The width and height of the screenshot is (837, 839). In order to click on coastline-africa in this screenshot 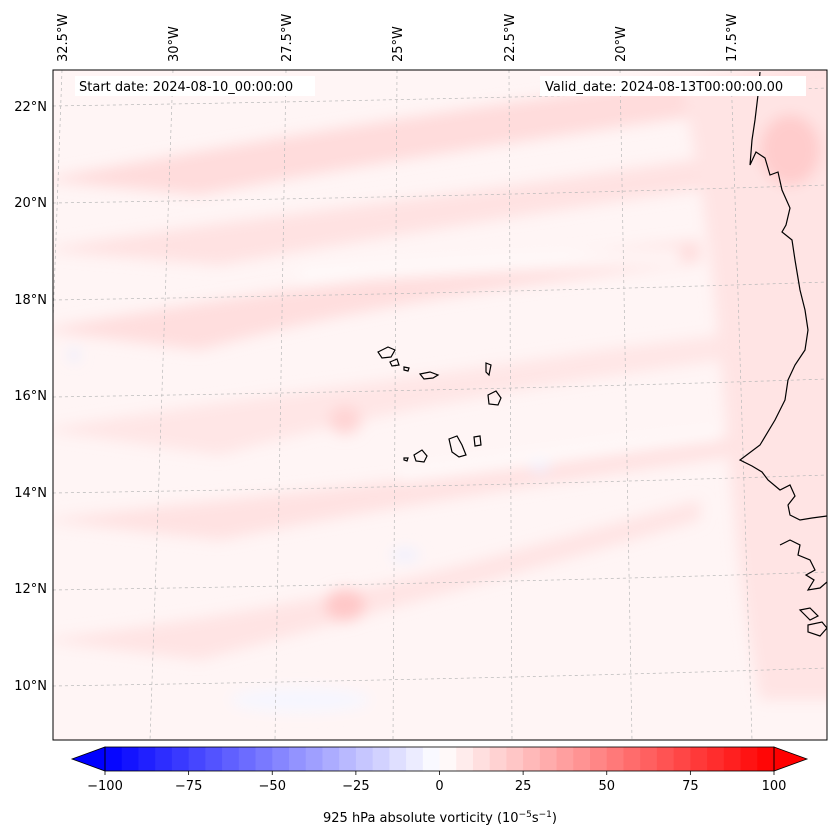, I will do `click(782, 354)`.